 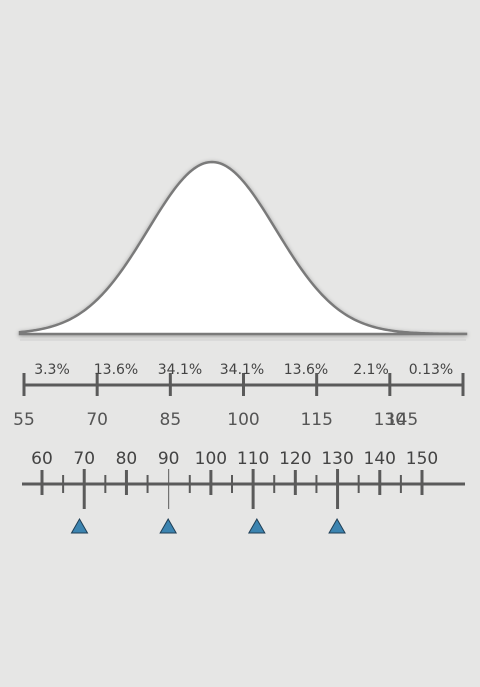 I want to click on scale1-tick-label: 100, so click(x=243, y=420).